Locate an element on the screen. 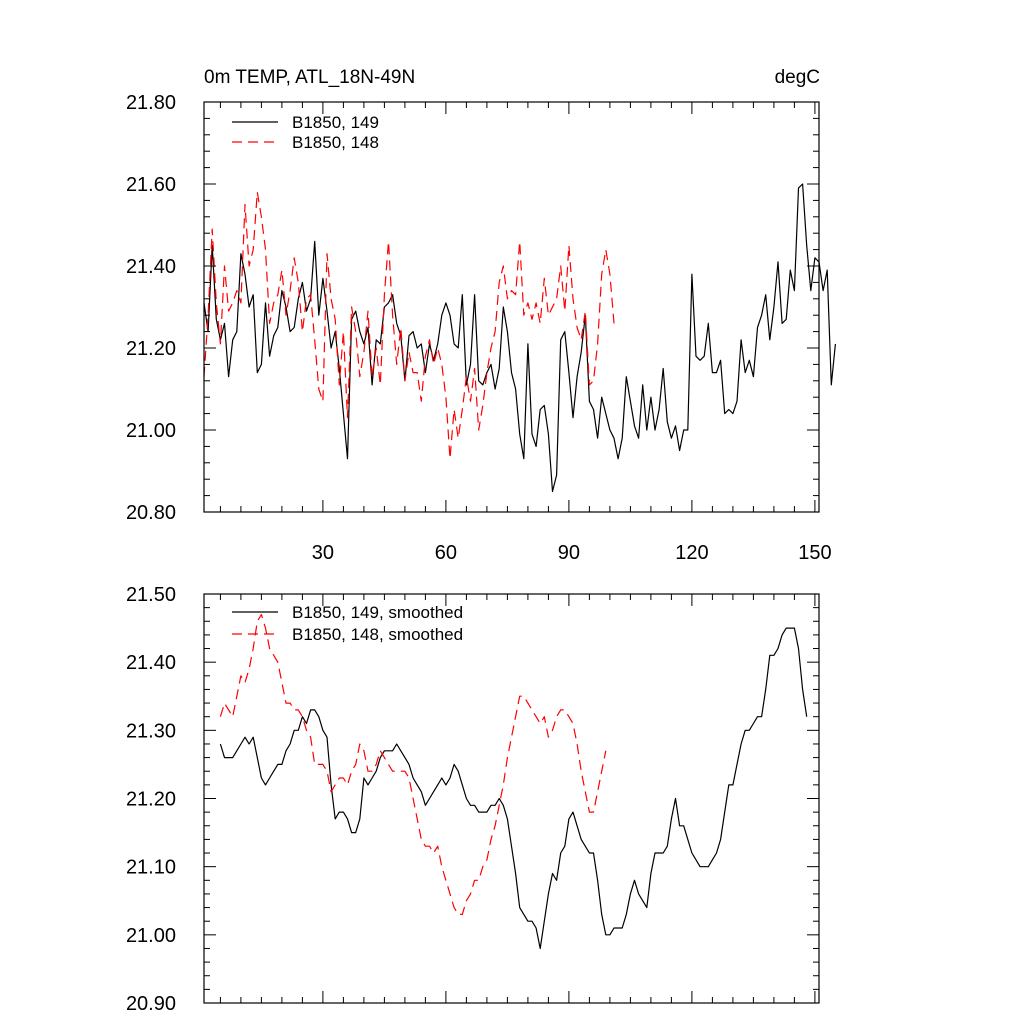  top-ytick-label: 21.80 is located at coordinates (151, 103).